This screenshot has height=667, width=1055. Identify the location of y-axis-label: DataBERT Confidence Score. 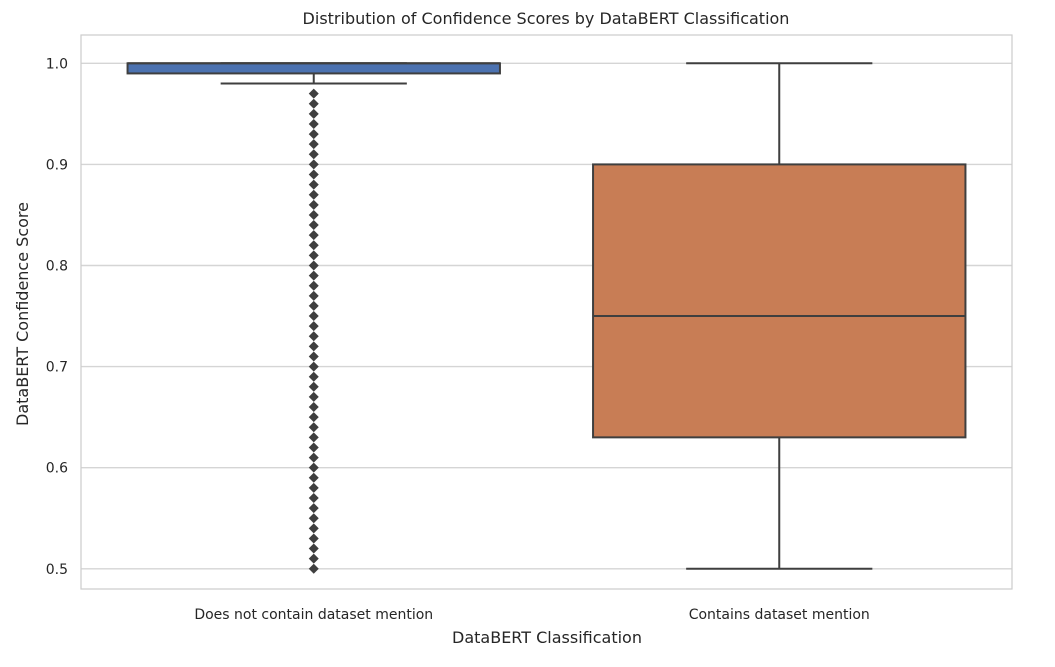
(22, 314).